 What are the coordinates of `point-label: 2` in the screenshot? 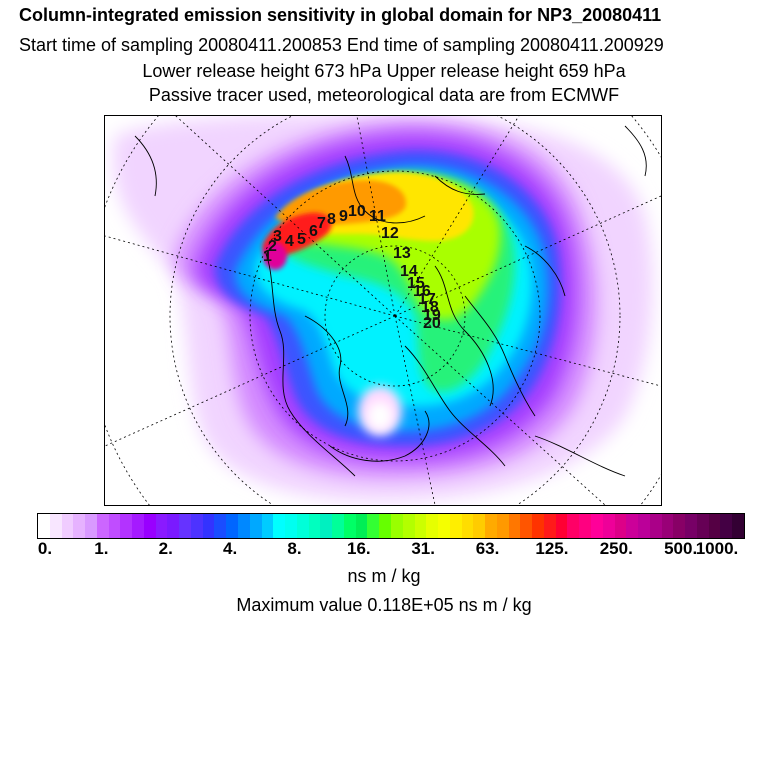 It's located at (272, 246).